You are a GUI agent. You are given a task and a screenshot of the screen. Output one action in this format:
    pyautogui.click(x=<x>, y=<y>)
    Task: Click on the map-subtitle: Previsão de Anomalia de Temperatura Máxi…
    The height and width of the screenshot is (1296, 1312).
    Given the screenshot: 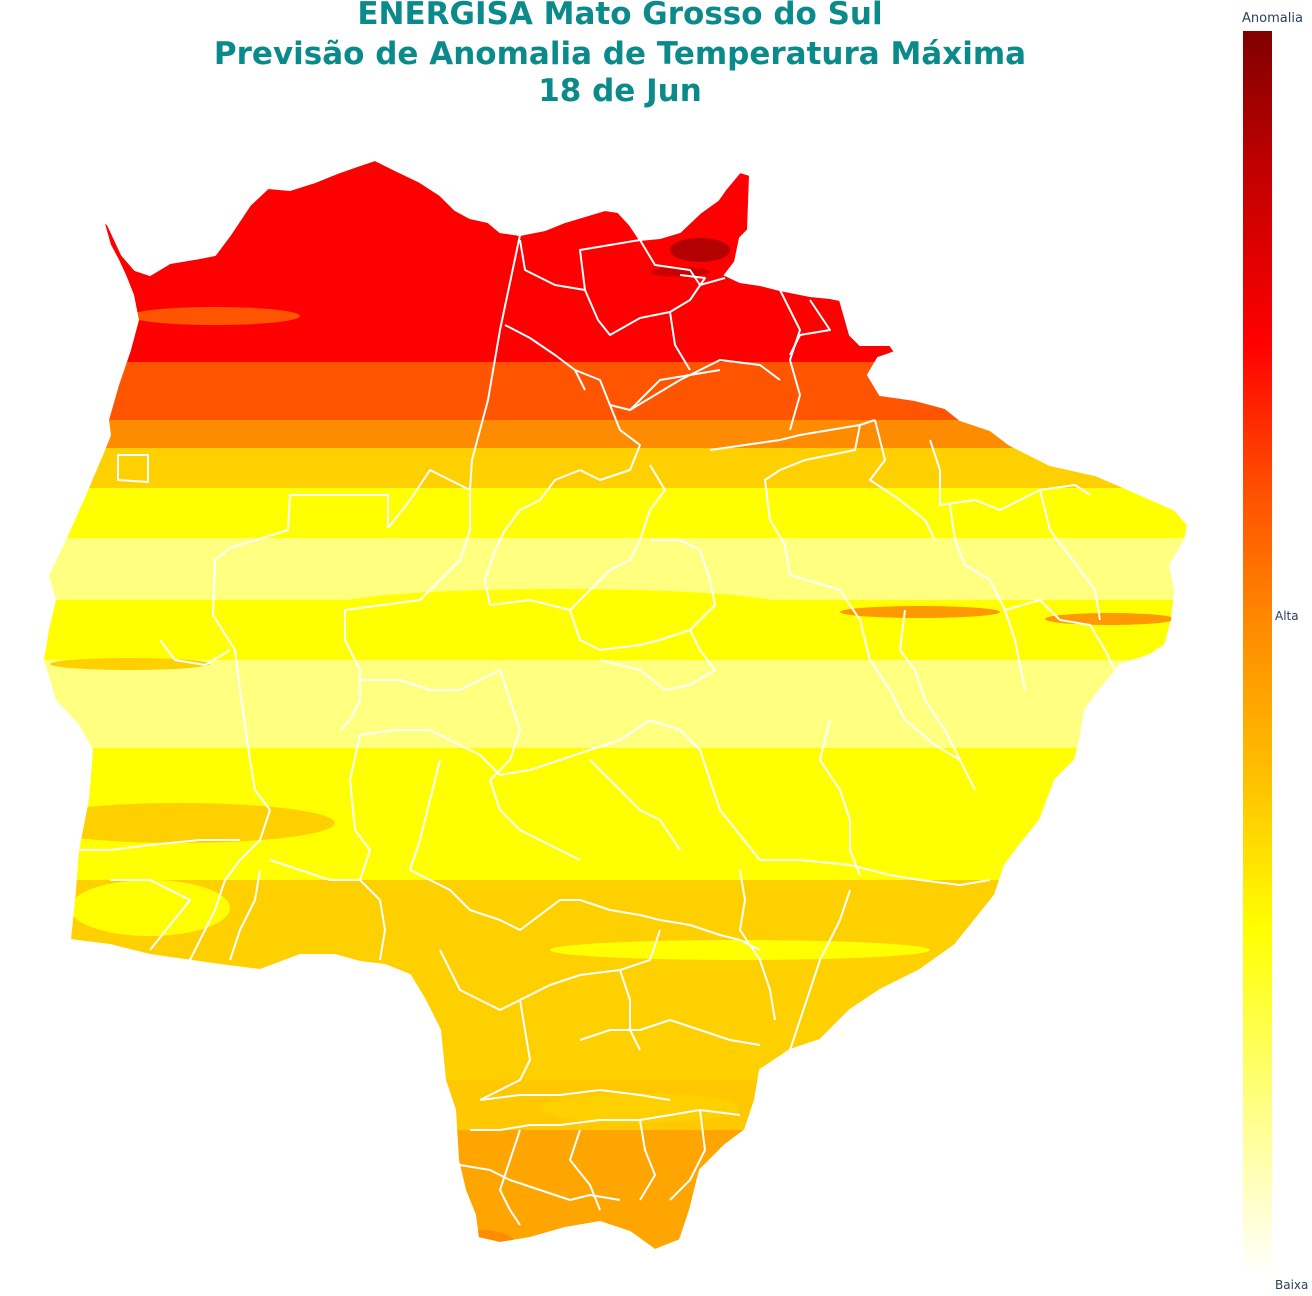 What is the action you would take?
    pyautogui.click(x=620, y=54)
    